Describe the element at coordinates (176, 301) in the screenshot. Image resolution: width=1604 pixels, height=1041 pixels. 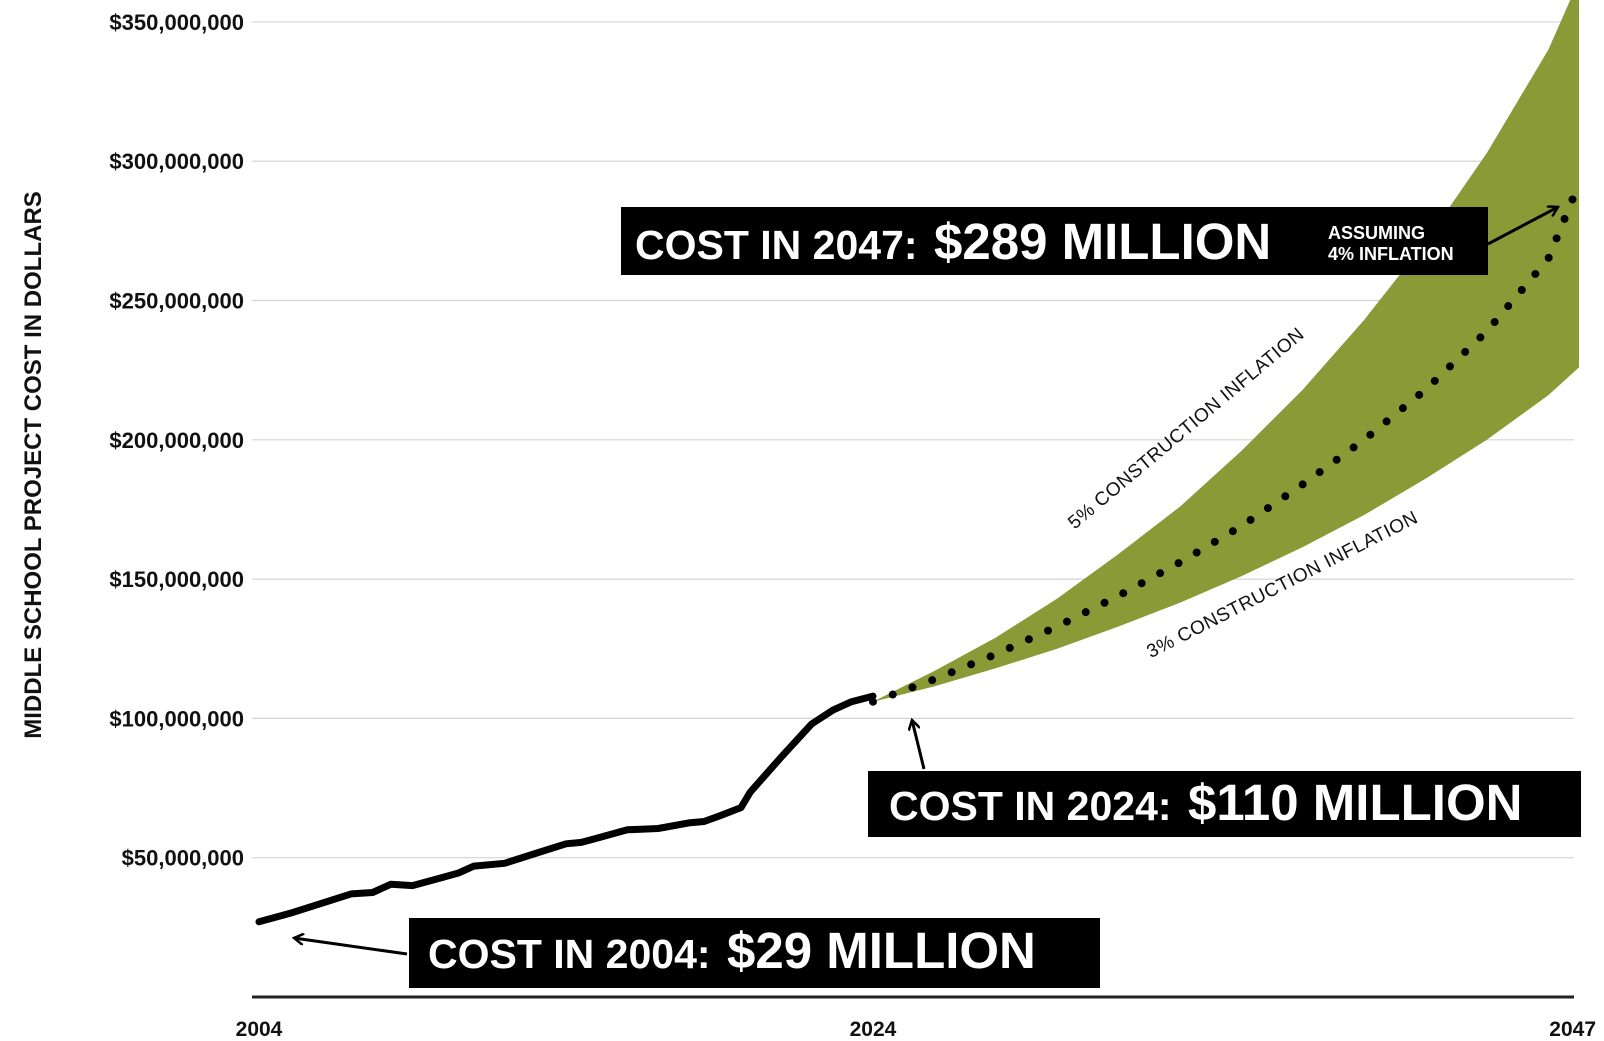
I see `y-tick-label-4: $250,000,000` at that location.